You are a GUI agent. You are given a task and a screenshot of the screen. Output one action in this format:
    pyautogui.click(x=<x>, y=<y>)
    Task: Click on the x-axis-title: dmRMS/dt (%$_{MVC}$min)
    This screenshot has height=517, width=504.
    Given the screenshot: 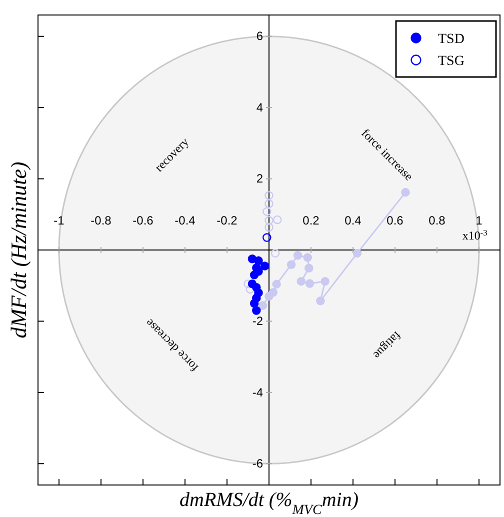 What is the action you would take?
    pyautogui.click(x=269, y=503)
    